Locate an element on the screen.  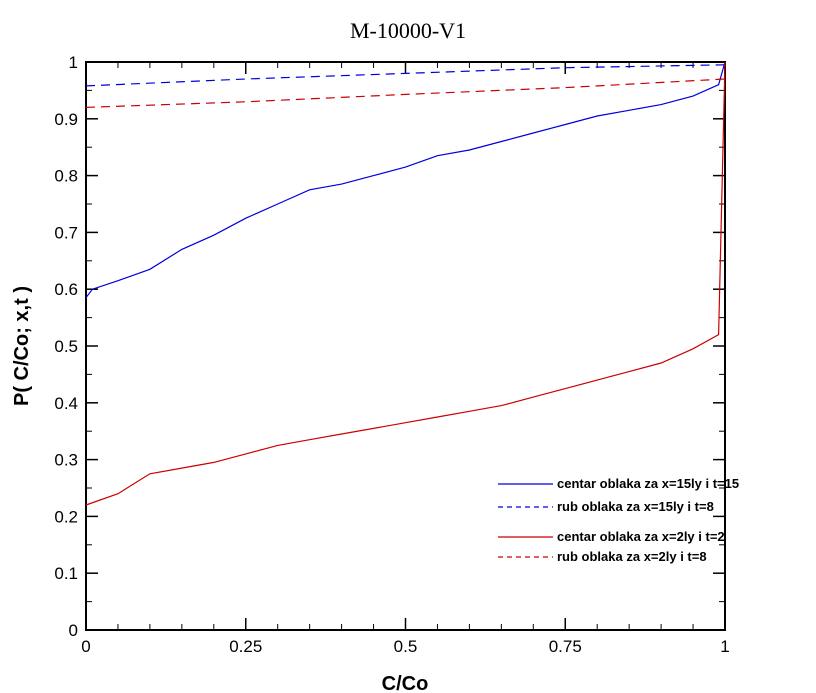
x-tick-label: 0.25 is located at coordinates (245, 646).